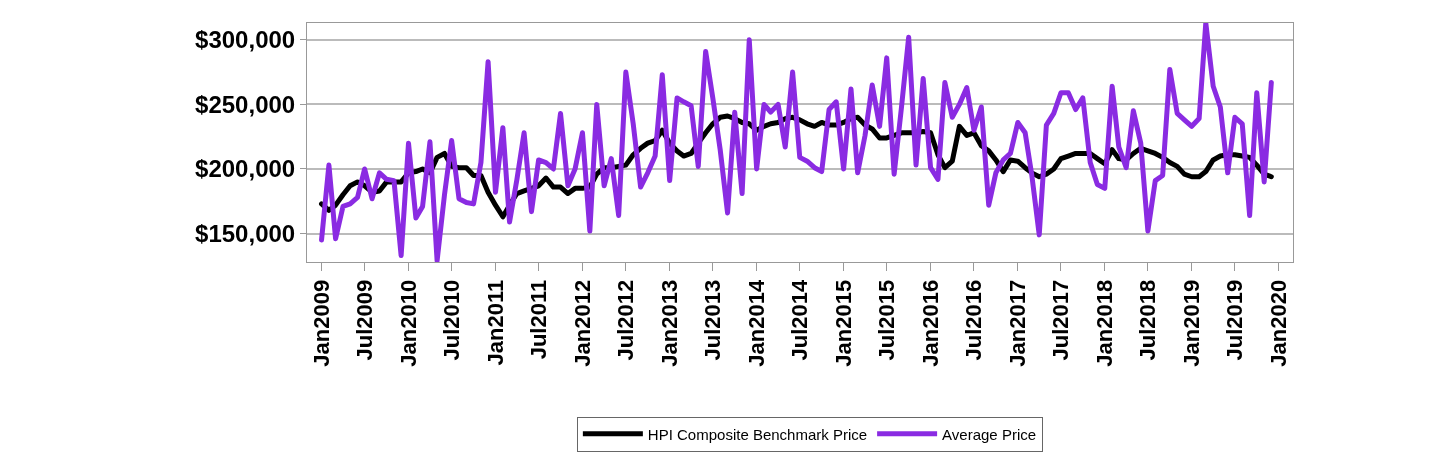 The image size is (1449, 464). Describe the element at coordinates (245, 169) in the screenshot. I see `y-tick-label: $200,000` at that location.